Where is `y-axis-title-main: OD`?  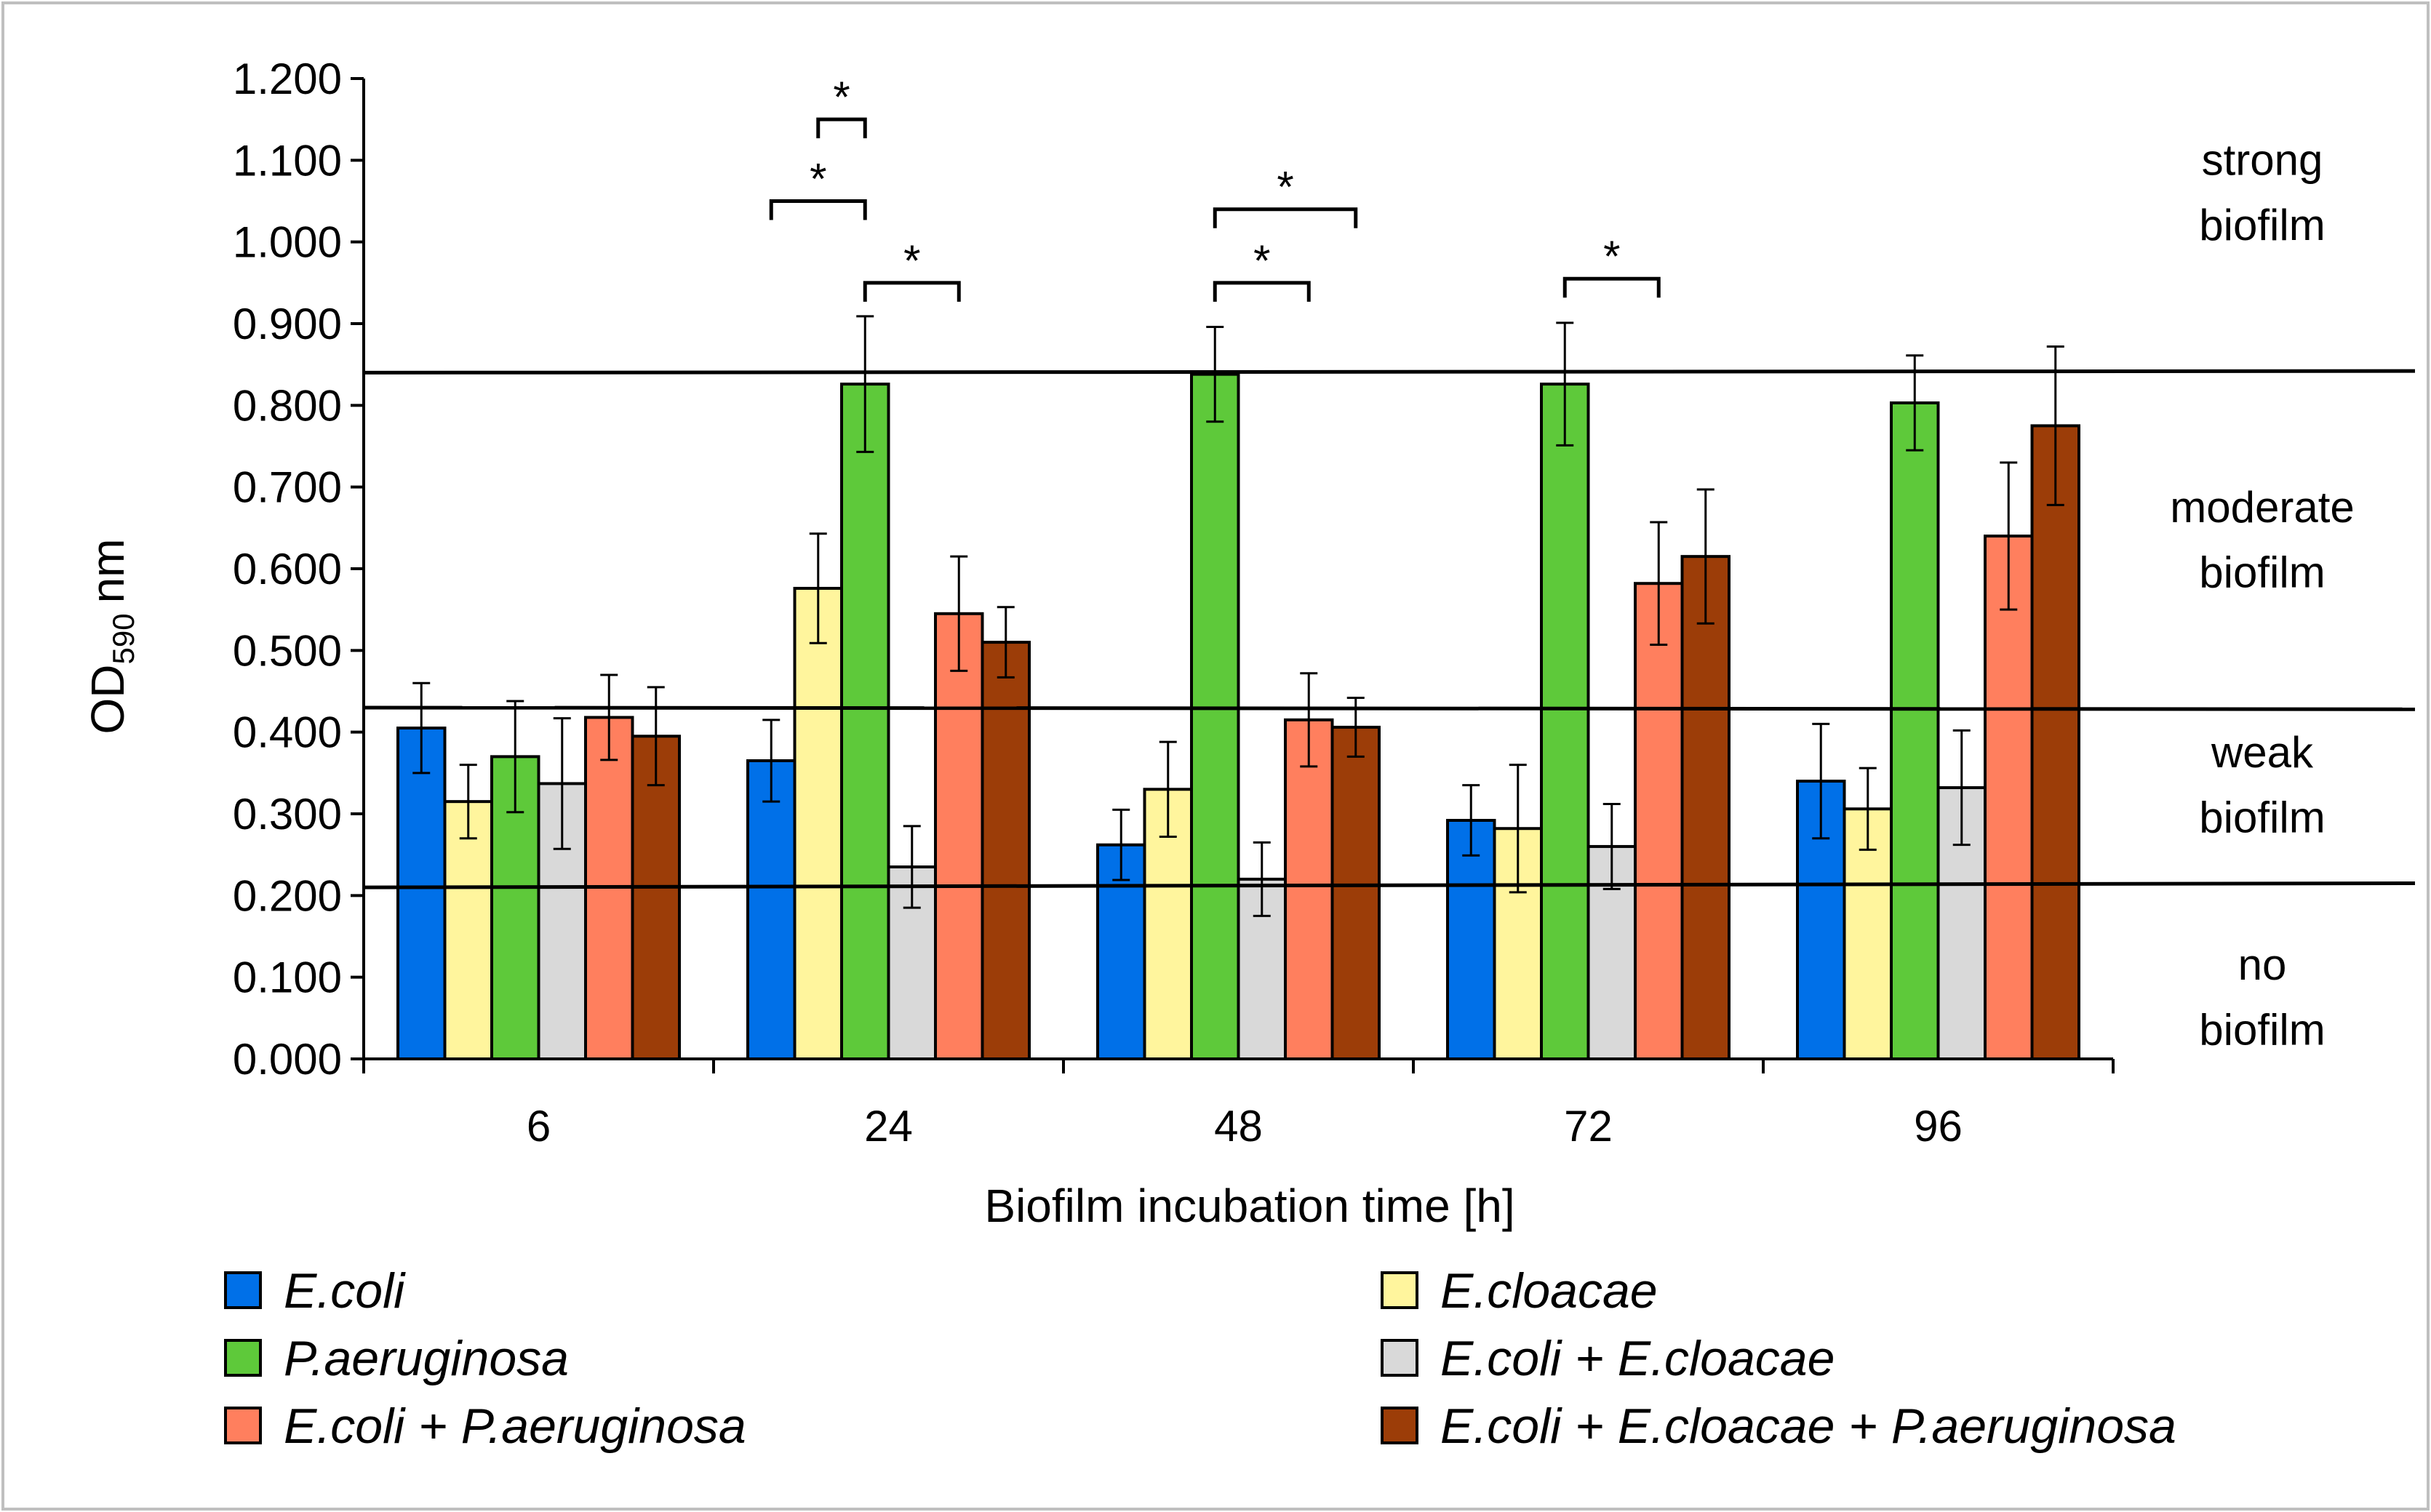
y-axis-title-main: OD is located at coordinates (107, 699).